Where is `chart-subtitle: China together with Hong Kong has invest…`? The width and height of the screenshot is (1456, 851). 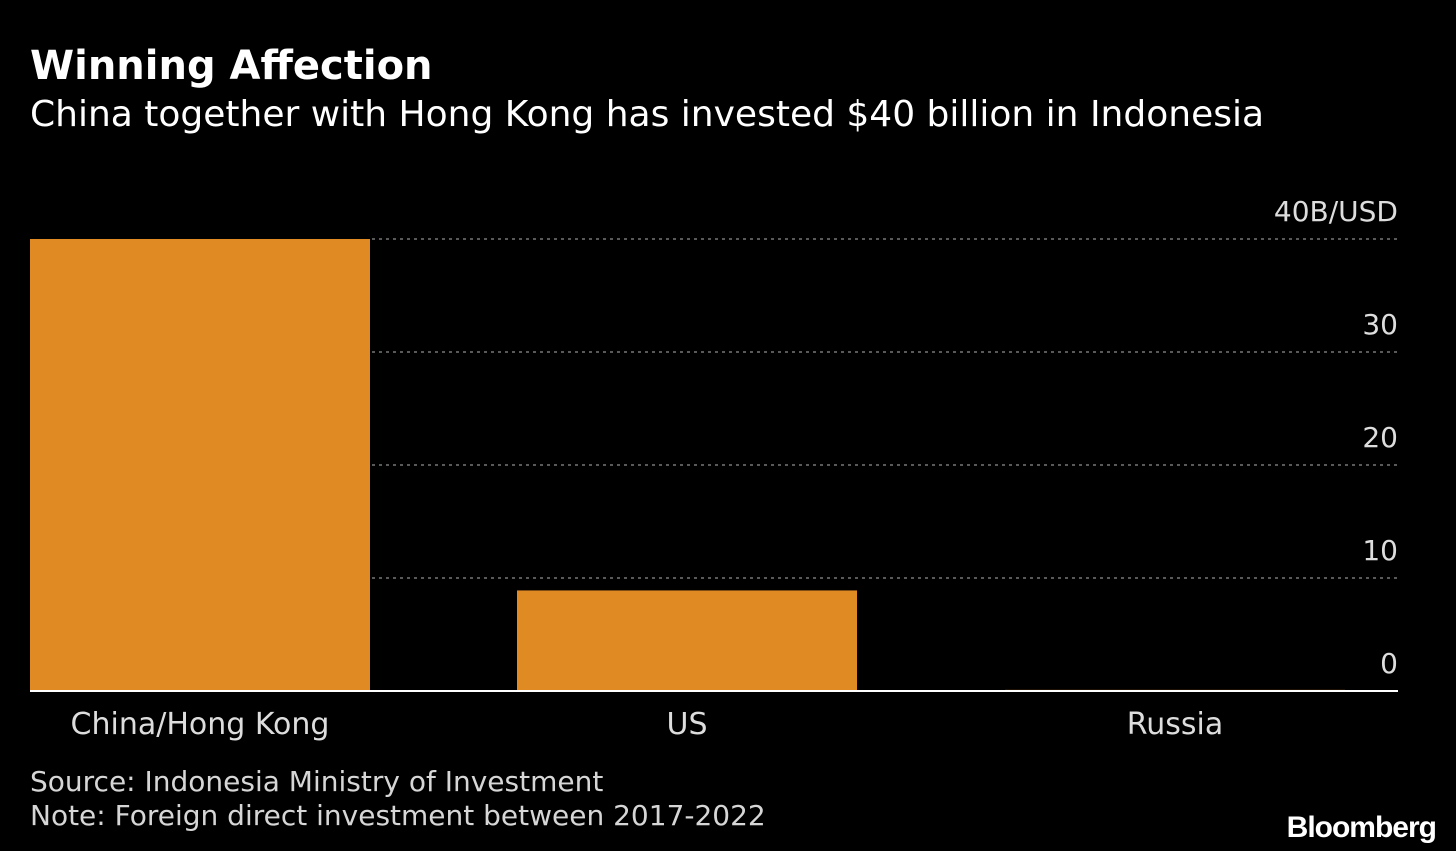 chart-subtitle: China together with Hong Kong has invest… is located at coordinates (647, 114).